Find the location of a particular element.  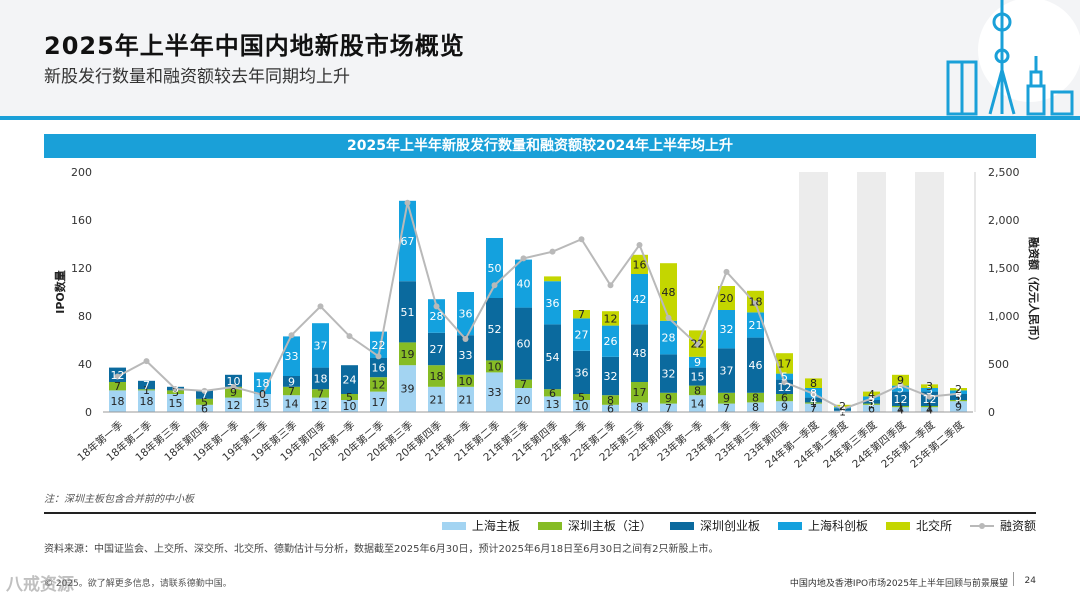

y2-tick-label: 2,000 is located at coordinates (1004, 220).